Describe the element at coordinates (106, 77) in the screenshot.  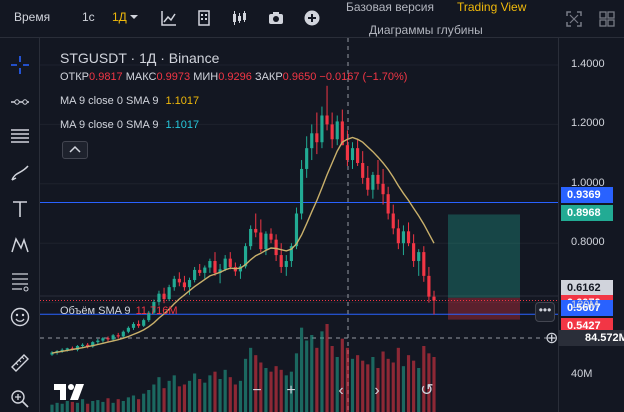
I see `open-value: 0.9817` at that location.